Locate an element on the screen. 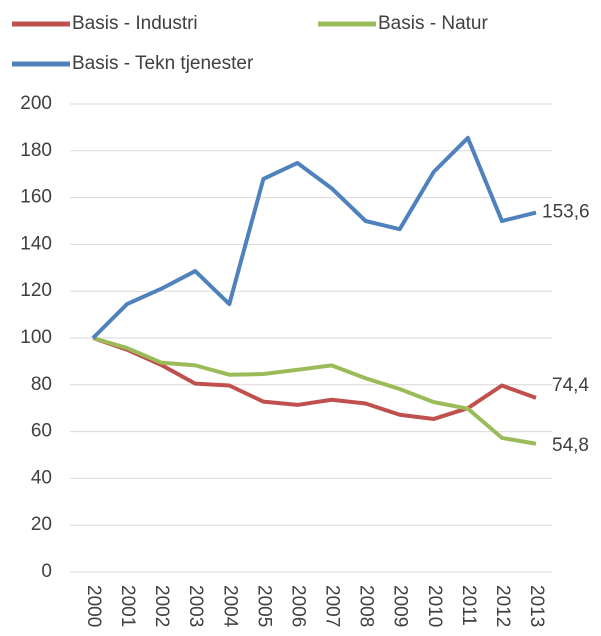  y-tick-label: 200 is located at coordinates (36, 103).